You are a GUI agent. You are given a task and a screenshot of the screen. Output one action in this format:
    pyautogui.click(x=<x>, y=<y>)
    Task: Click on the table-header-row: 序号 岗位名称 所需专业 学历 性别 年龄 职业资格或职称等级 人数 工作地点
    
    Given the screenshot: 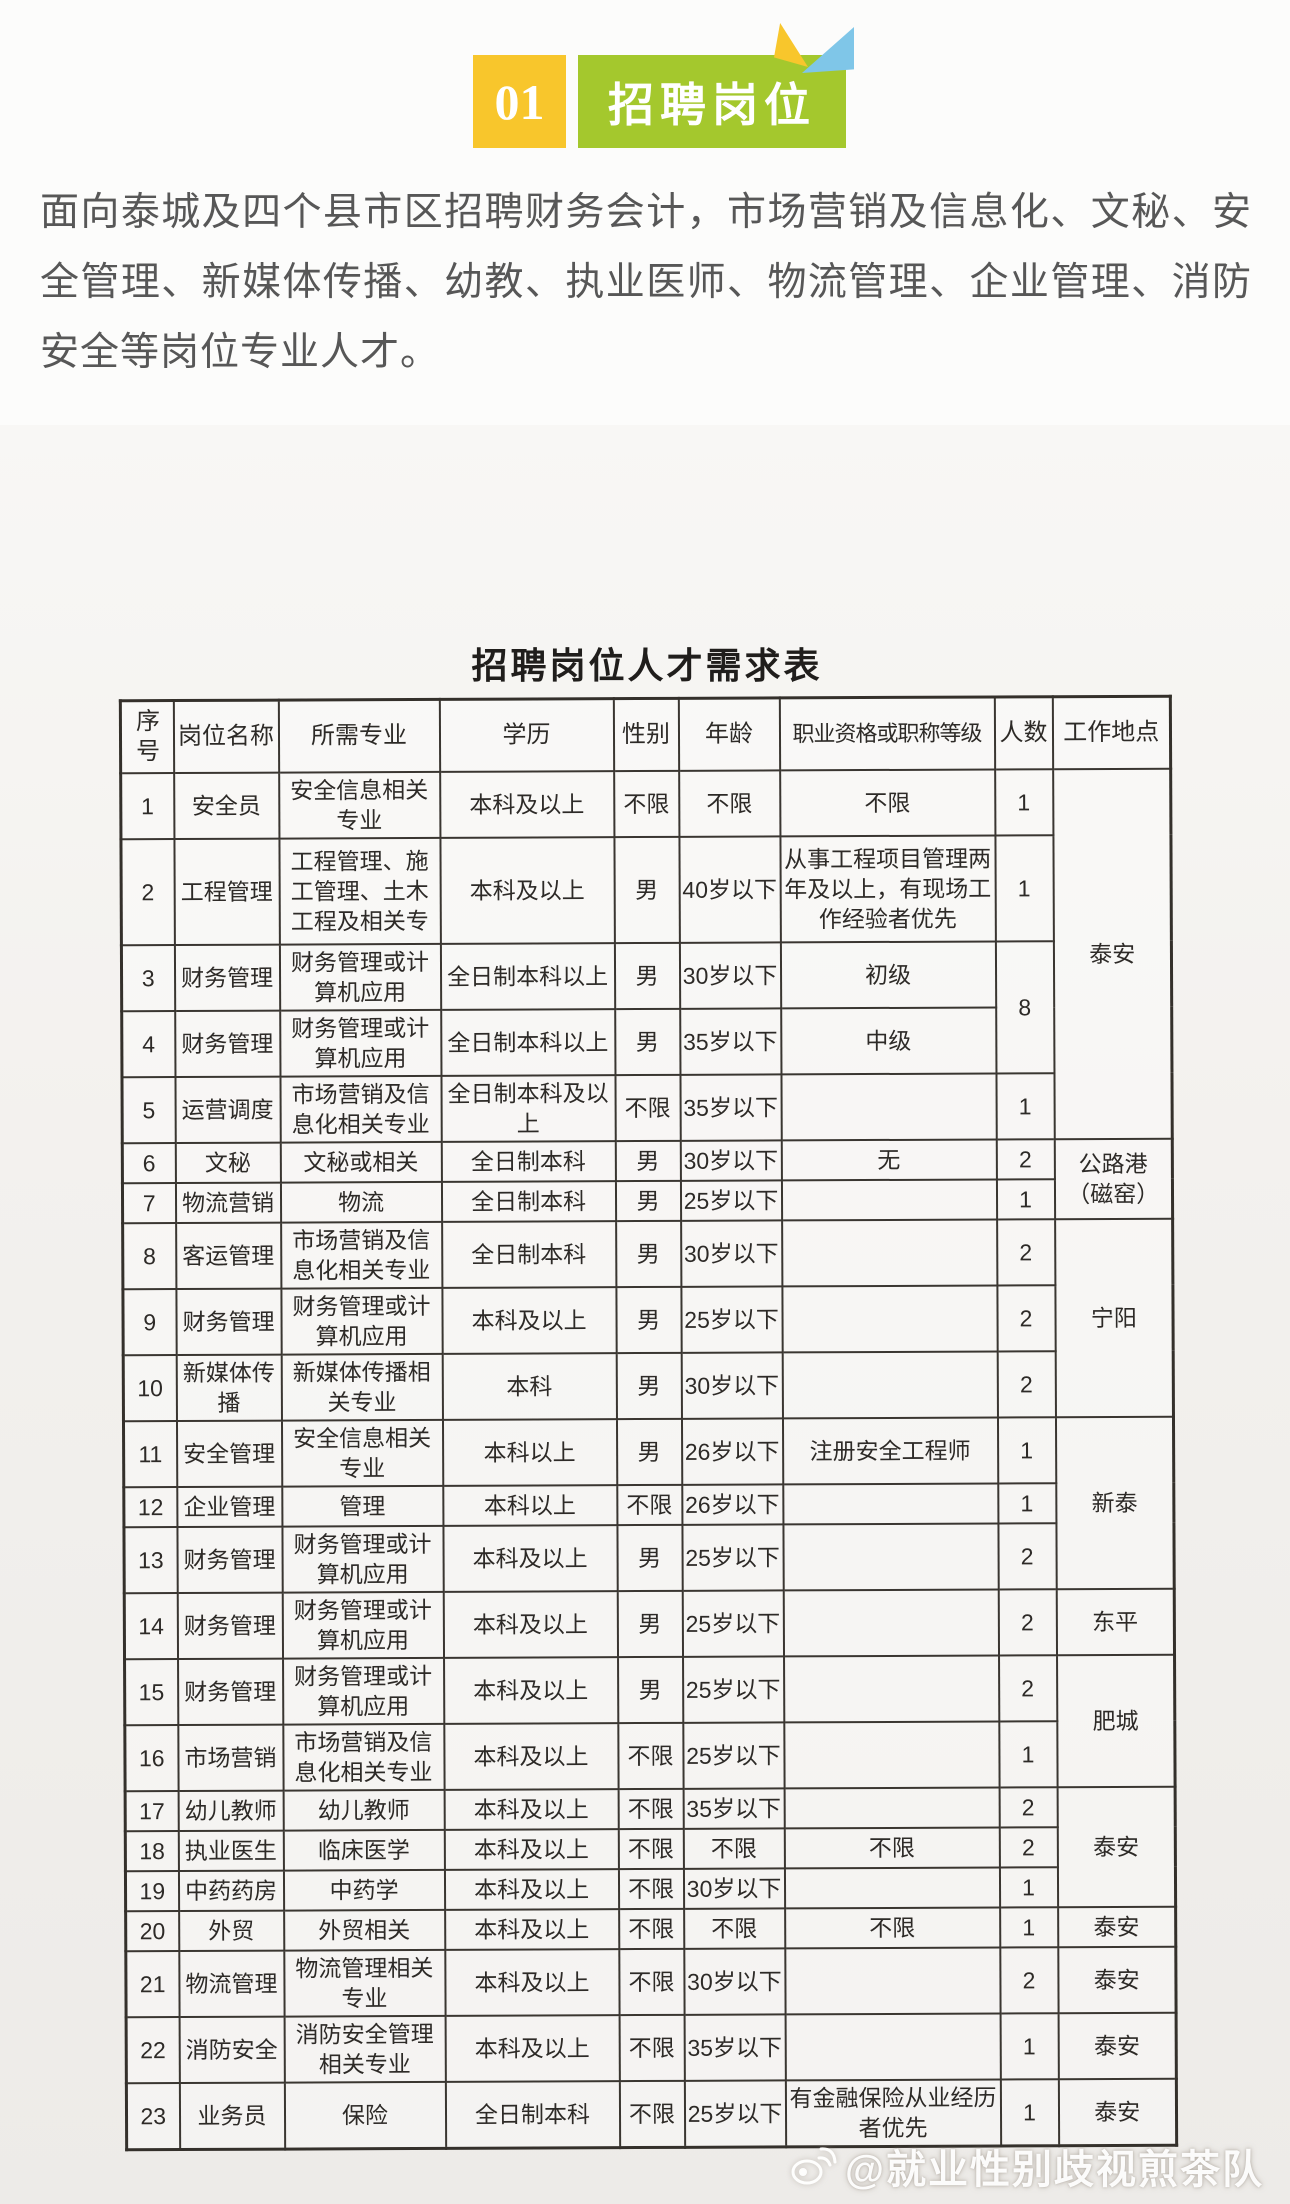 What is the action you would take?
    pyautogui.click(x=645, y=734)
    